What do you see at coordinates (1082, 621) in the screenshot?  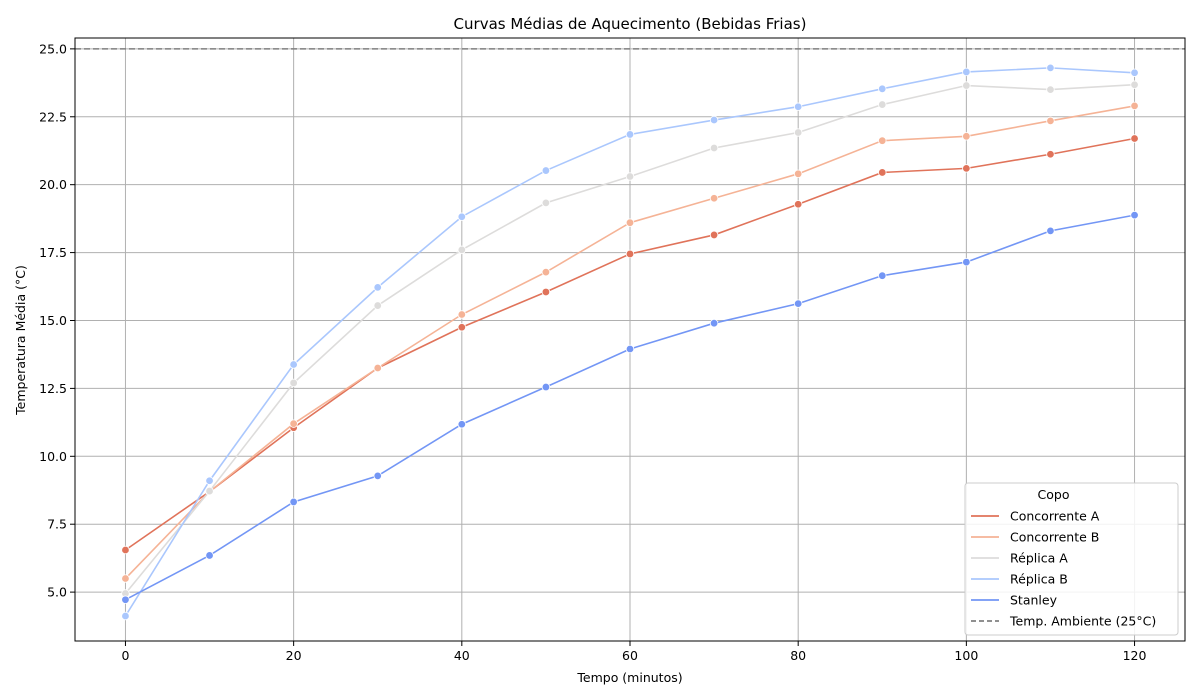 I see `legend-label: Temp. Ambiente (25°C)` at bounding box center [1082, 621].